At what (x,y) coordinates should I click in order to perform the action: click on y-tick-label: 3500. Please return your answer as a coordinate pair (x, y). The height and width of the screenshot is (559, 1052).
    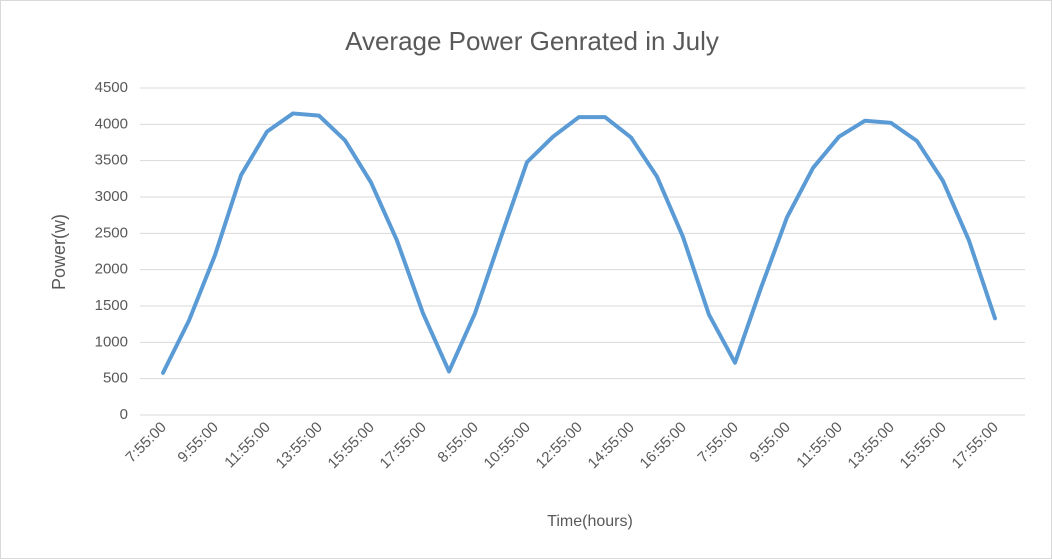
    Looking at the image, I should click on (111, 160).